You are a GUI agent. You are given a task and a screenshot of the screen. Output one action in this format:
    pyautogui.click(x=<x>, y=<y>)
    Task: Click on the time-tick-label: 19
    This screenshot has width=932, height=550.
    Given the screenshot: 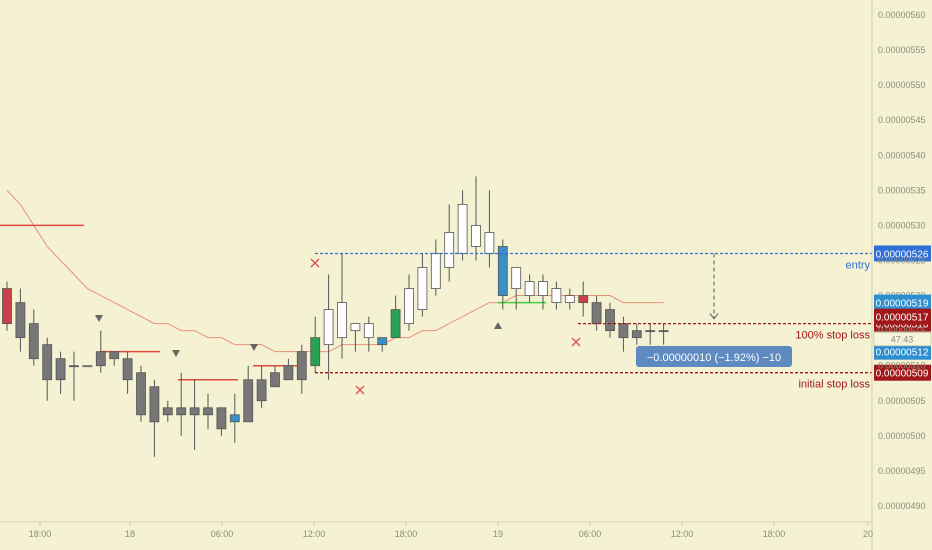 What is the action you would take?
    pyautogui.click(x=498, y=534)
    